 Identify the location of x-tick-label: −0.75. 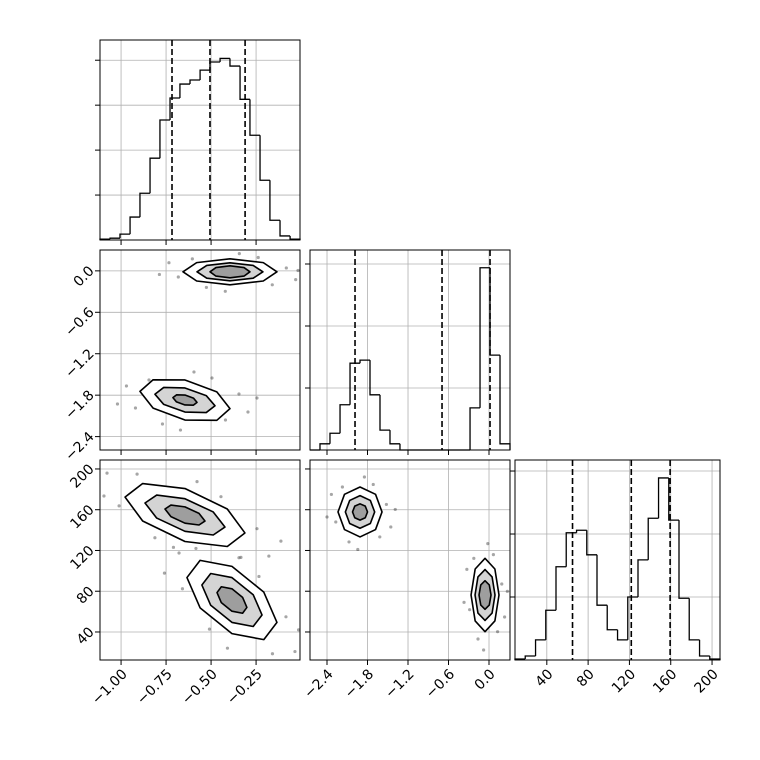
(155, 687).